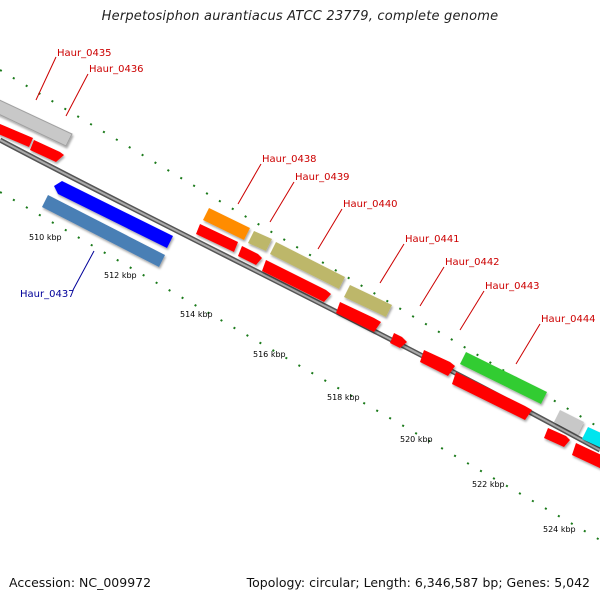 This screenshot has width=600, height=600. I want to click on feature-cds-0443a, so click(437, 363).